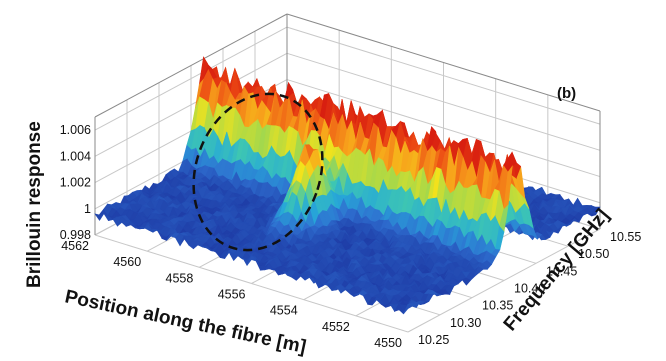 Image resolution: width=666 pixels, height=361 pixels. What do you see at coordinates (388, 343) in the screenshot?
I see `x-tick-label: 4550` at bounding box center [388, 343].